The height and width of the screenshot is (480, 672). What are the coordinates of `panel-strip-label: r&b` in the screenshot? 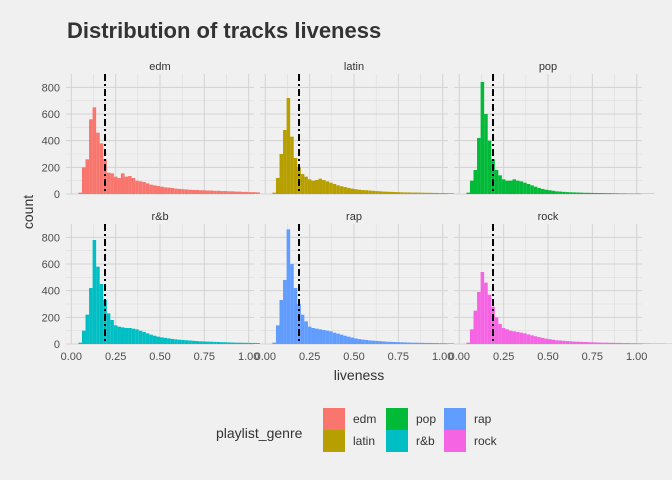 It's located at (159, 217).